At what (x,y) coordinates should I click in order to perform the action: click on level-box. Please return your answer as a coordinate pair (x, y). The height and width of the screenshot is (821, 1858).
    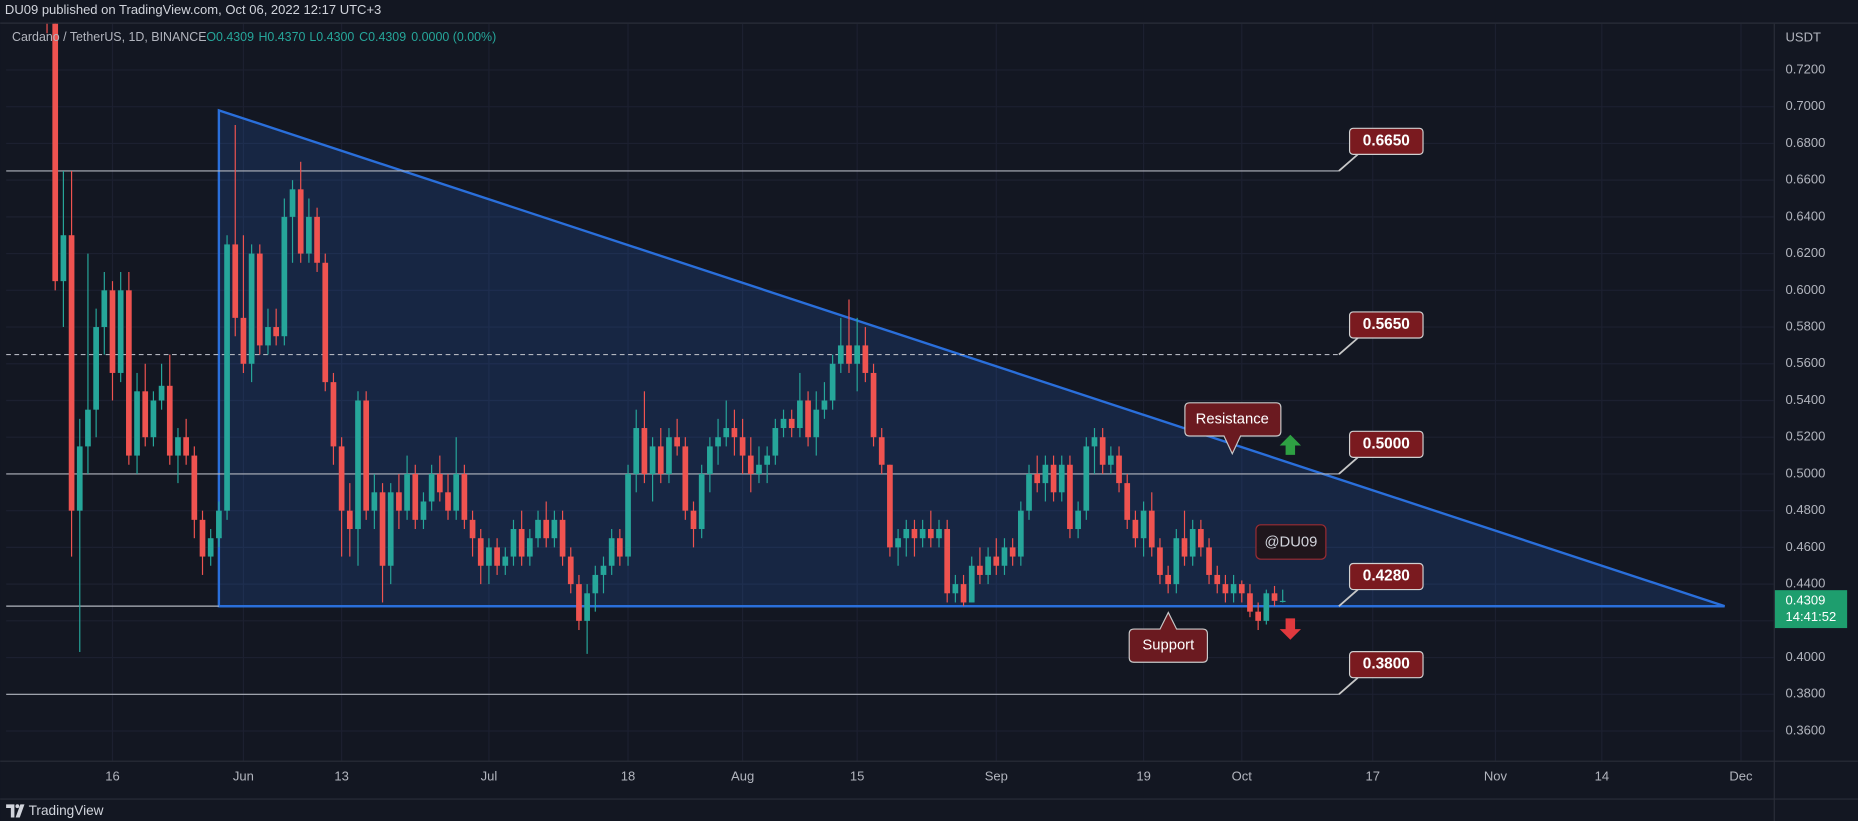
    Looking at the image, I should click on (1386, 141).